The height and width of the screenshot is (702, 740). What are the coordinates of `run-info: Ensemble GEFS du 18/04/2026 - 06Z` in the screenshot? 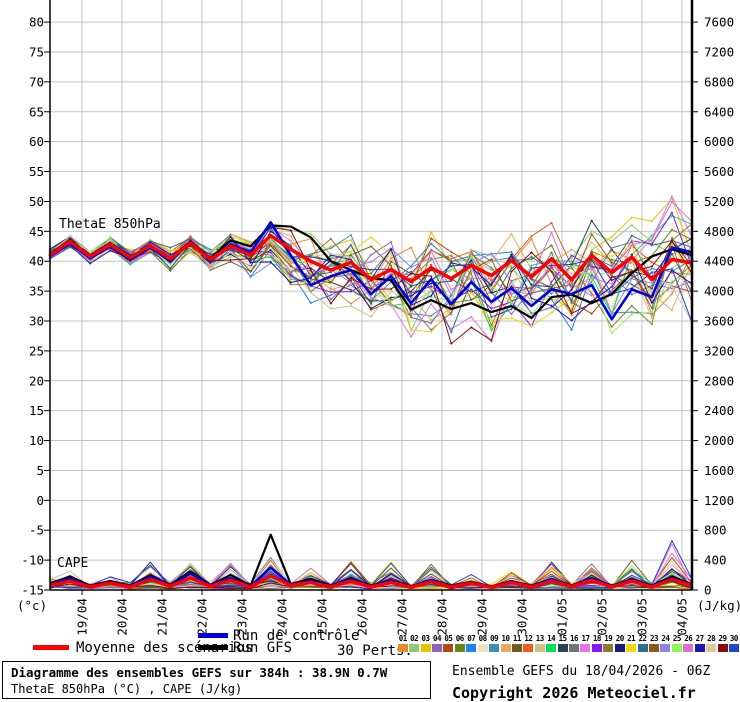 It's located at (581, 671).